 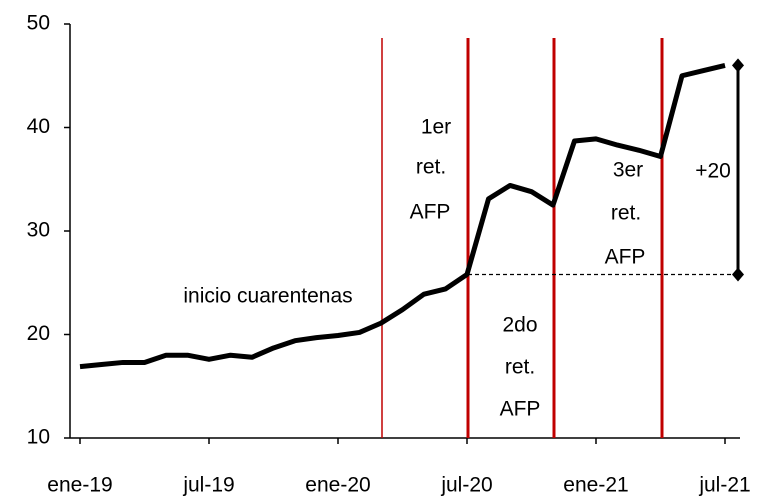 What do you see at coordinates (38, 23) in the screenshot?
I see `y-tick-label: 50` at bounding box center [38, 23].